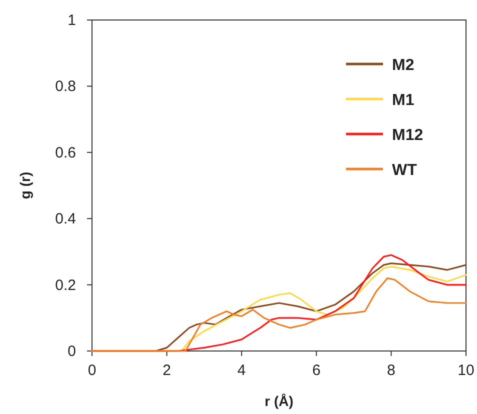 The width and height of the screenshot is (477, 414). I want to click on x-tick-label: 8, so click(391, 370).